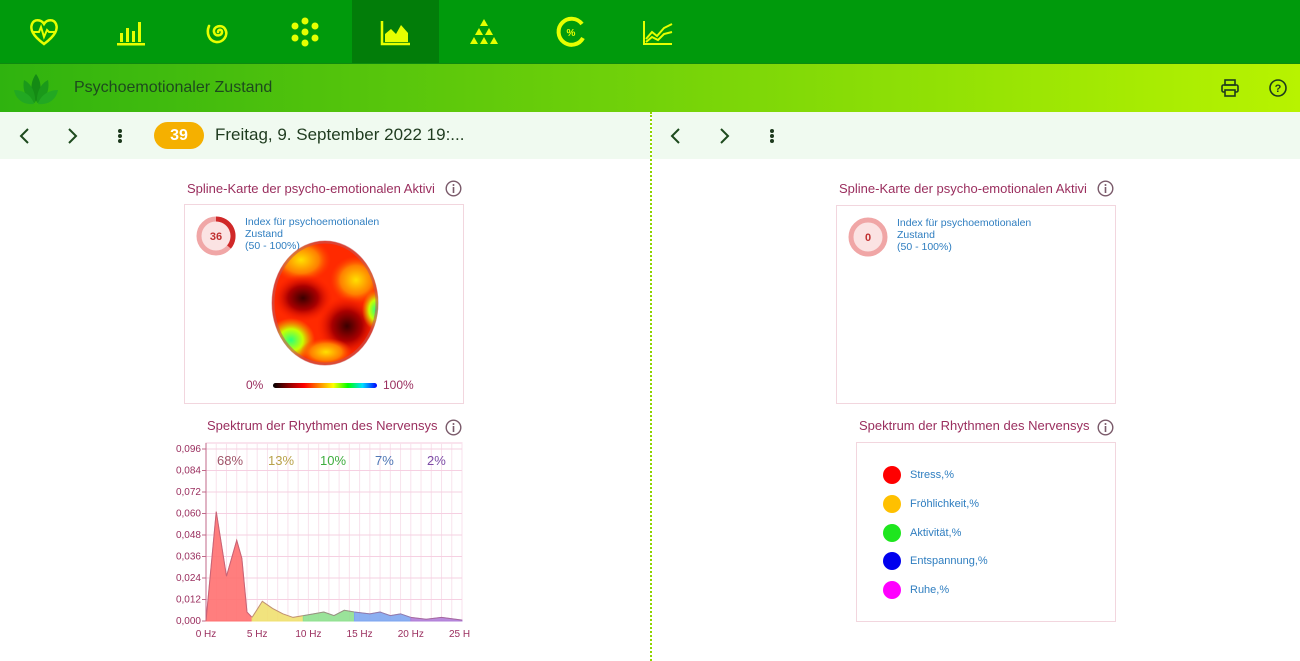 This screenshot has width=1300, height=661. I want to click on percent-ring-icon: %, so click(570, 31).